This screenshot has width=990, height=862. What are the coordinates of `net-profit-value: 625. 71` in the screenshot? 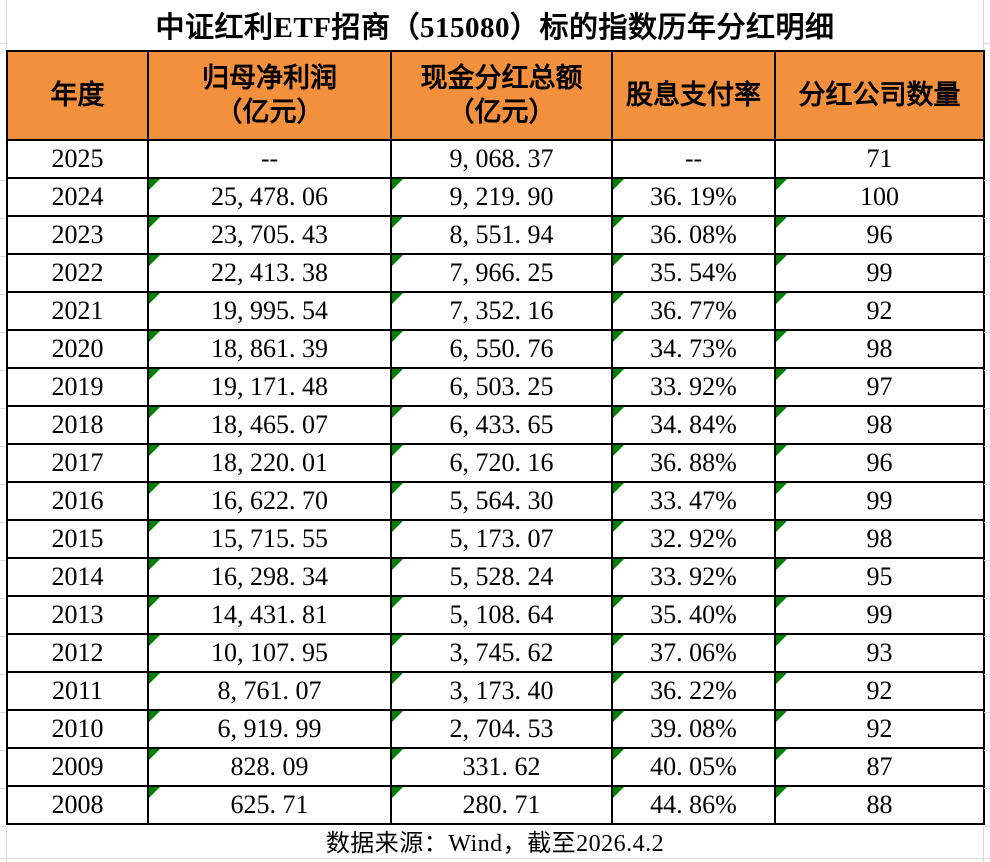 It's located at (269, 804).